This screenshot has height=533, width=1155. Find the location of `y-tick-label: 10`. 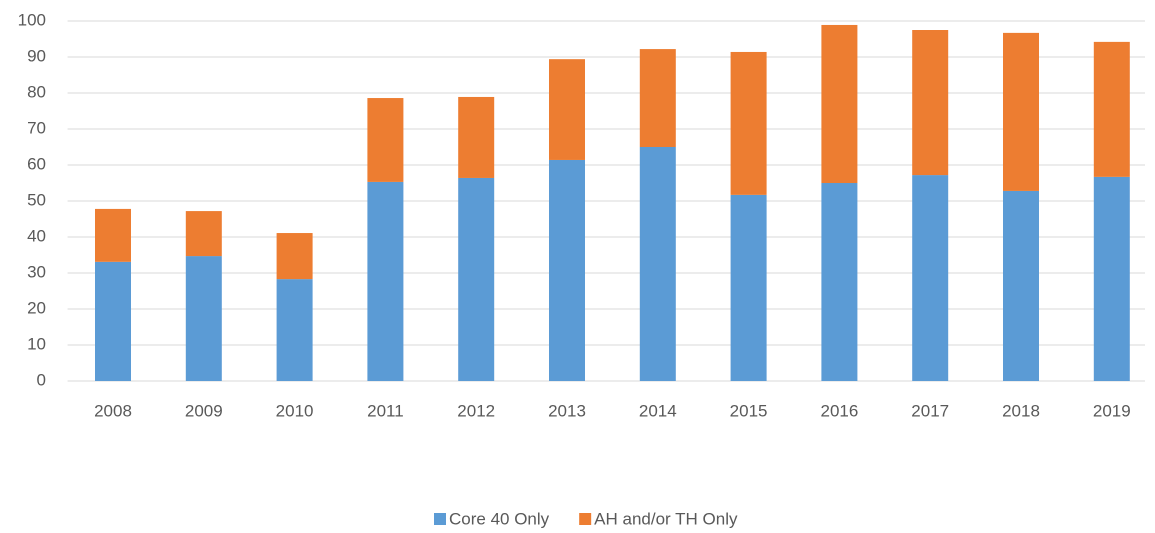

y-tick-label: 10 is located at coordinates (36, 343).